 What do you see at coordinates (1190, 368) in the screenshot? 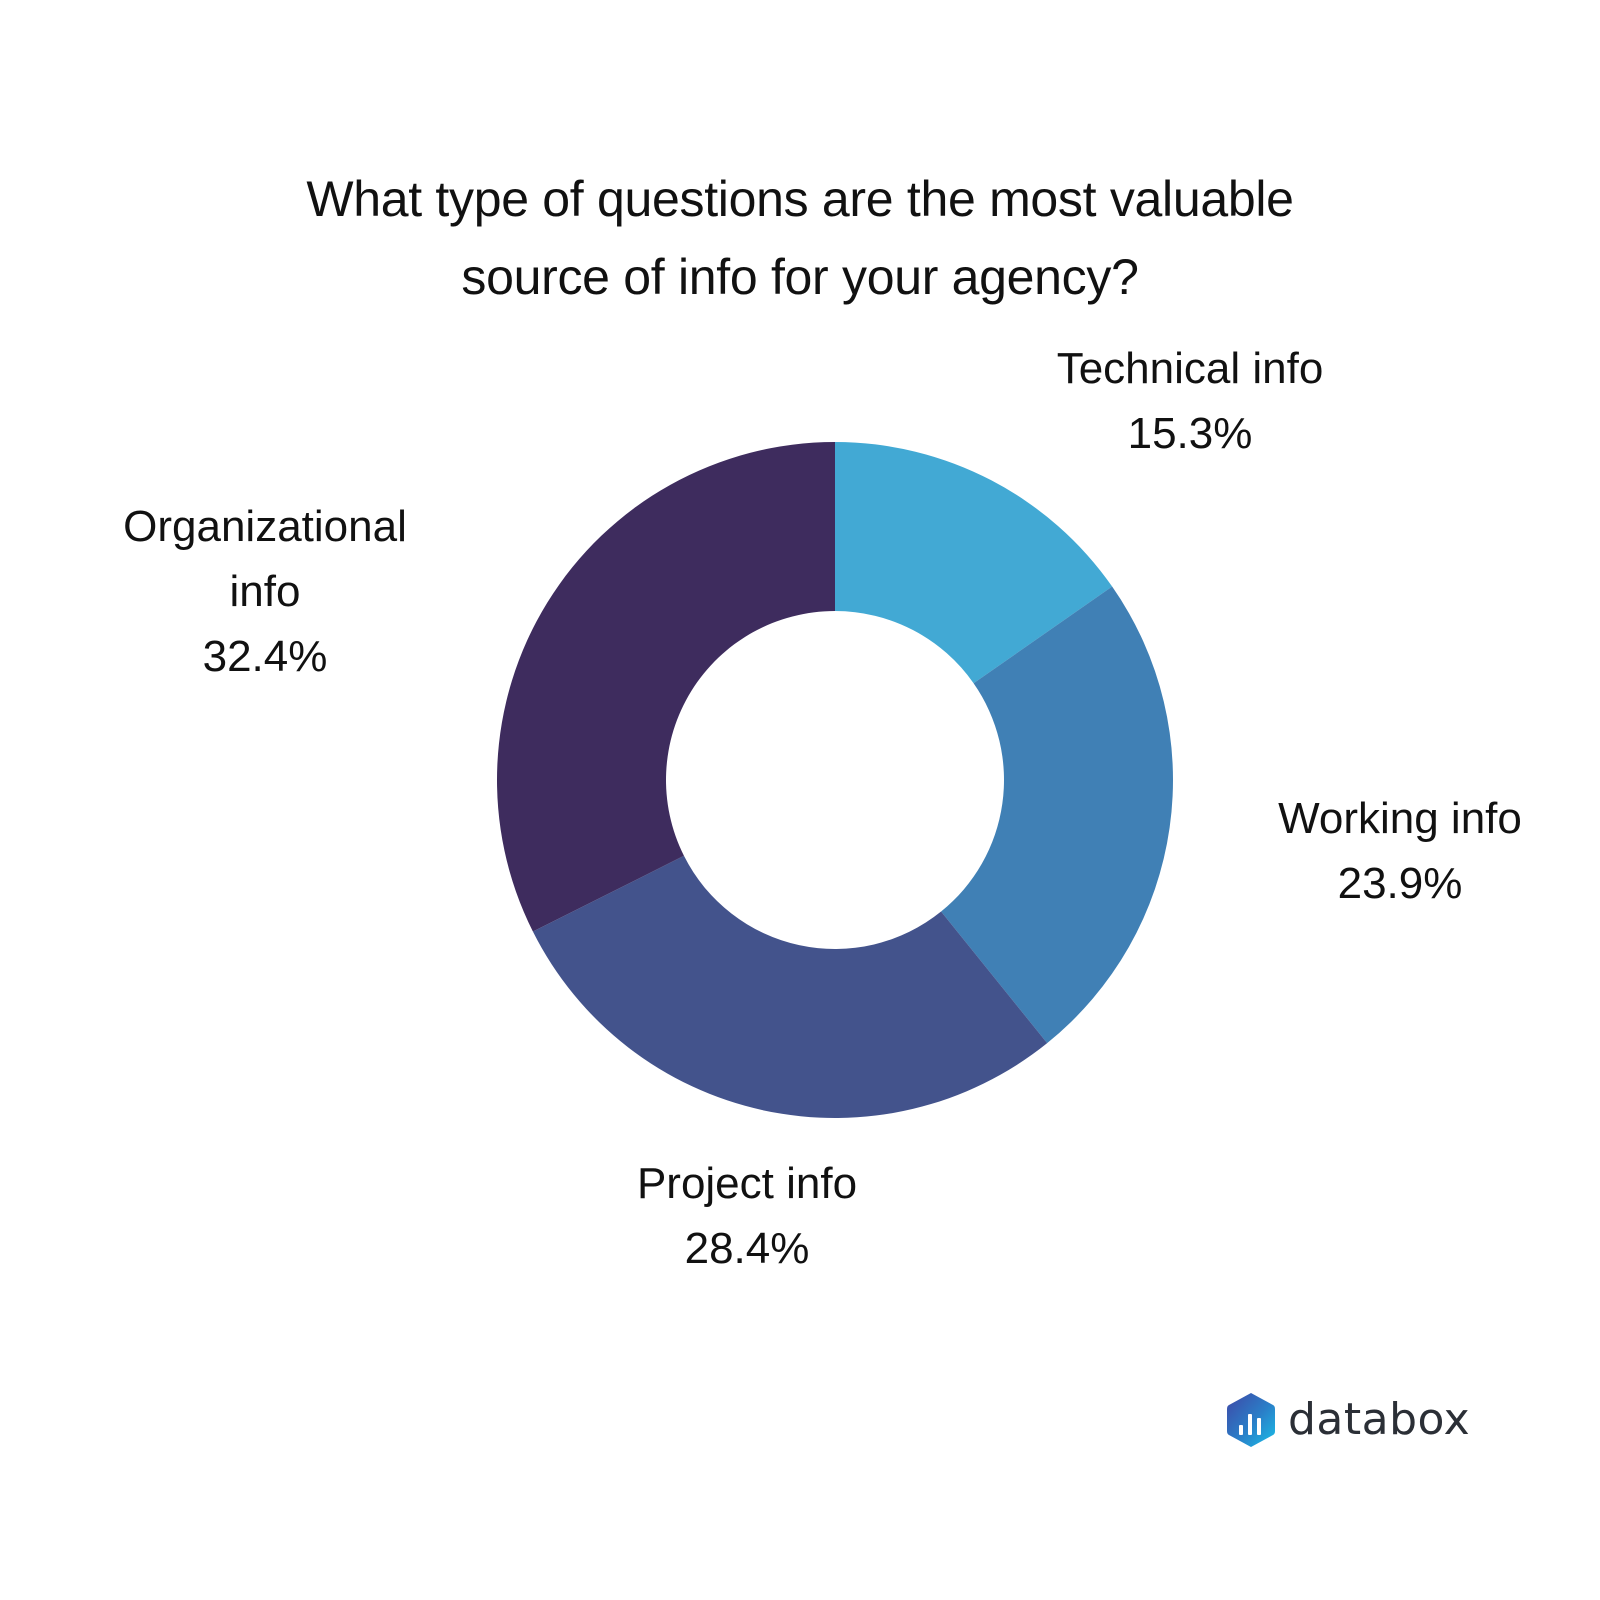
I see `label-technical-name: Technical info` at bounding box center [1190, 368].